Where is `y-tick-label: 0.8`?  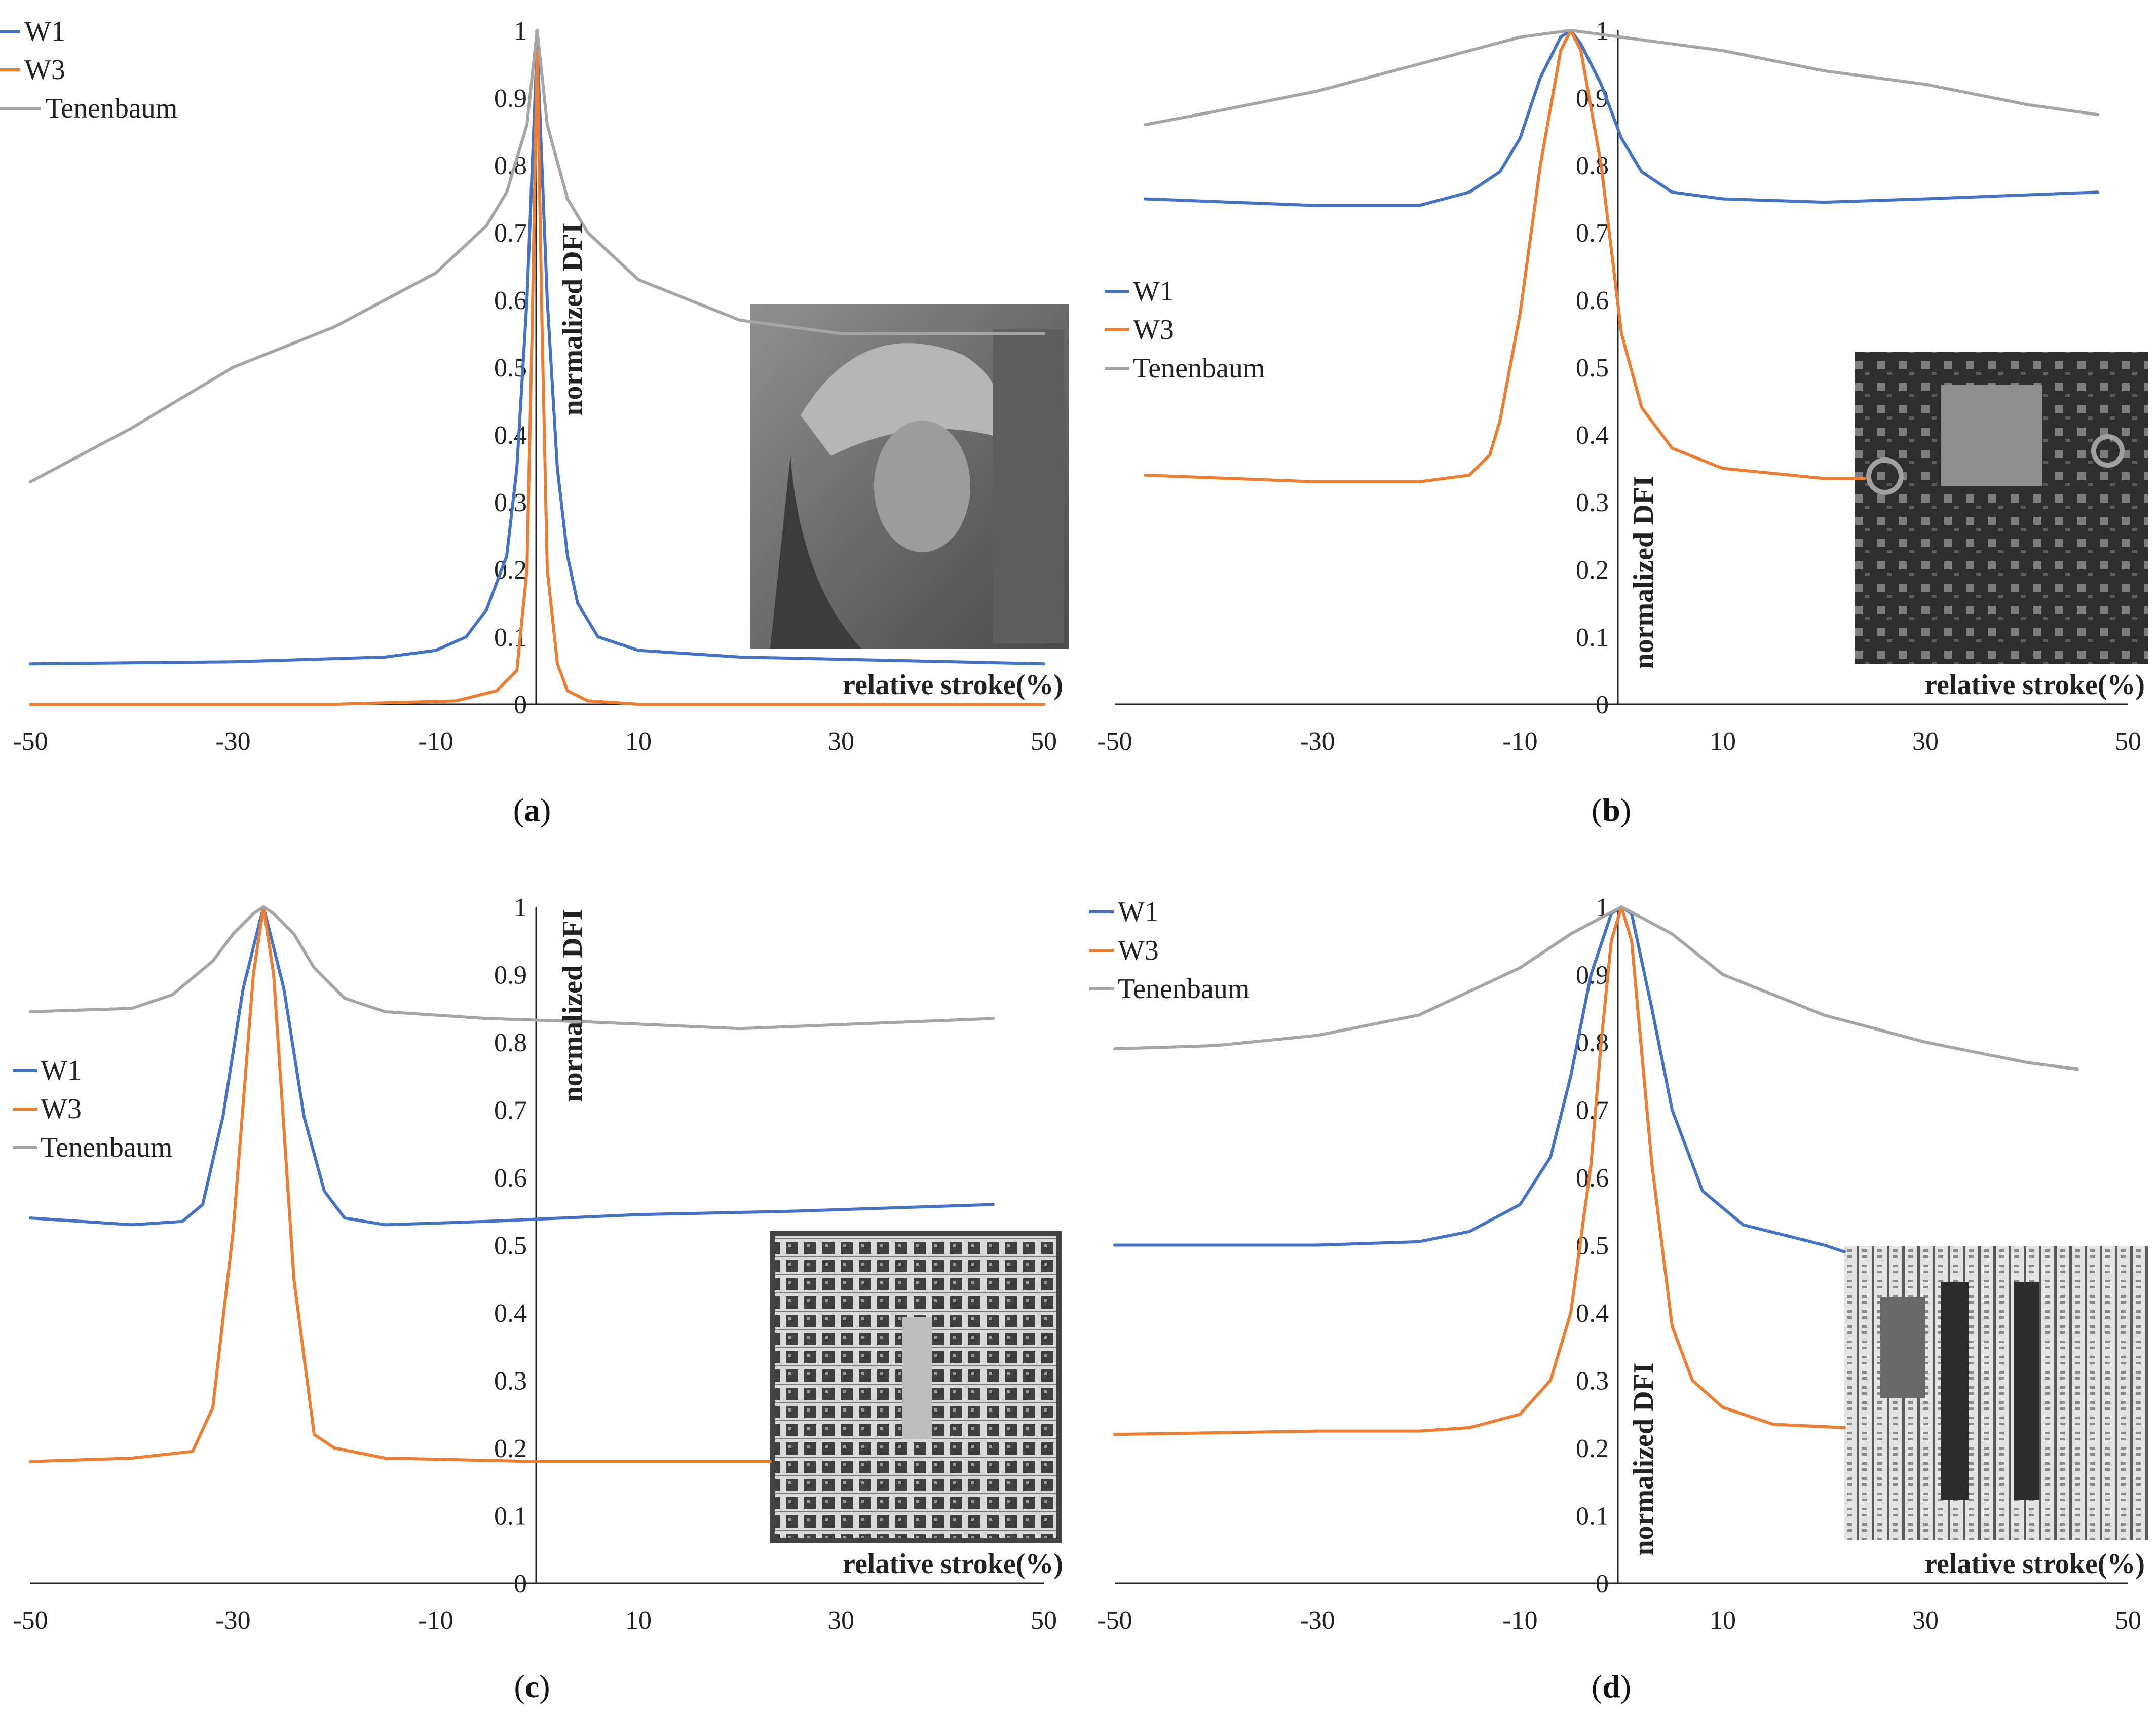
y-tick-label: 0.8 is located at coordinates (510, 1042).